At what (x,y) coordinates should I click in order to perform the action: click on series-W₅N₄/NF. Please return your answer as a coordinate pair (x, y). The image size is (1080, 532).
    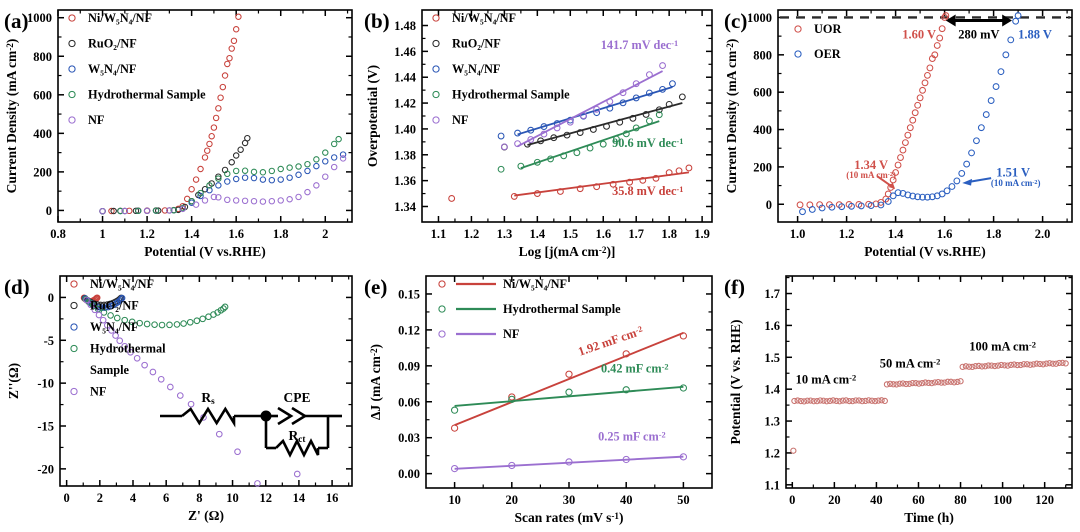
    Looking at the image, I should click on (586, 110).